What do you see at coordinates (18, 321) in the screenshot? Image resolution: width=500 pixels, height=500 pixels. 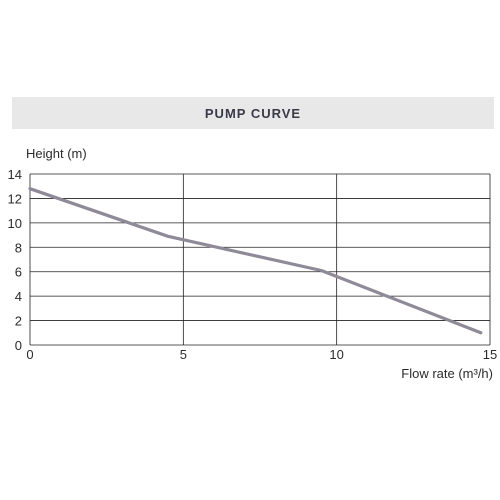 I see `y-tick-label-2: 2` at bounding box center [18, 321].